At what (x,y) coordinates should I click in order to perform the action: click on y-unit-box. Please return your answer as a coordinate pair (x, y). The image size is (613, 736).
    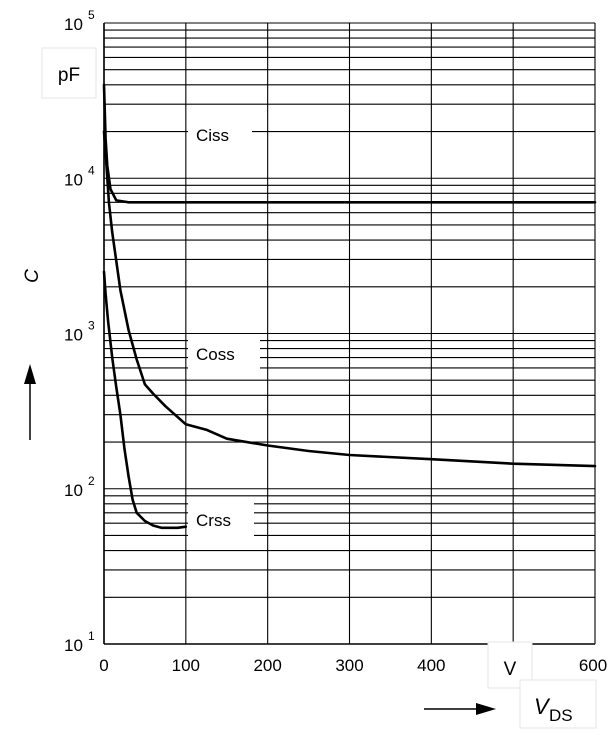
    Looking at the image, I should click on (69, 73).